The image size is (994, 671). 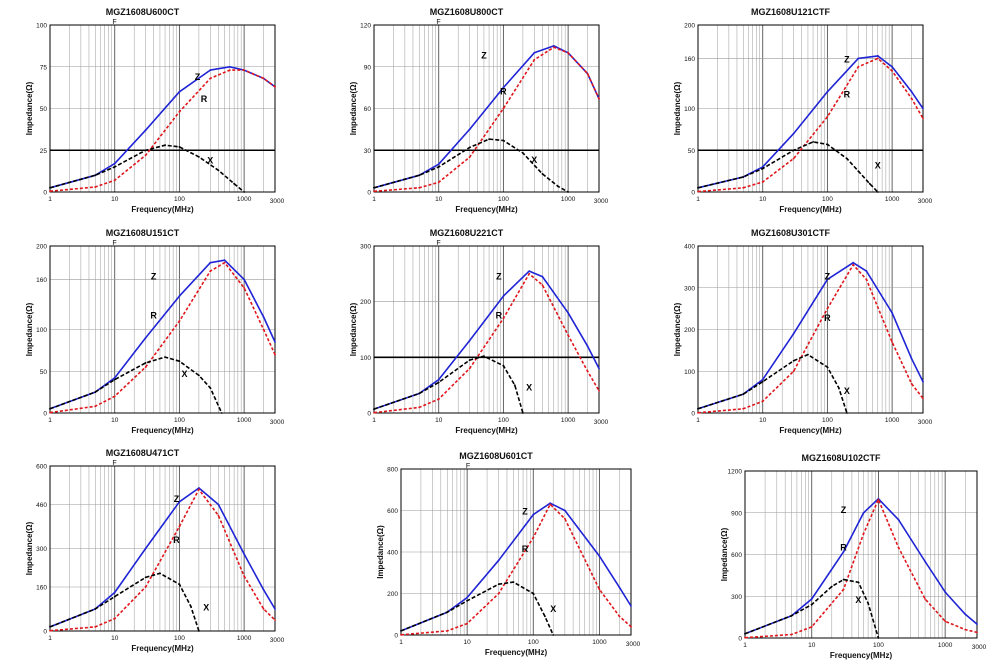 What do you see at coordinates (44, 109) in the screenshot?
I see `y-tick-label: 50` at bounding box center [44, 109].